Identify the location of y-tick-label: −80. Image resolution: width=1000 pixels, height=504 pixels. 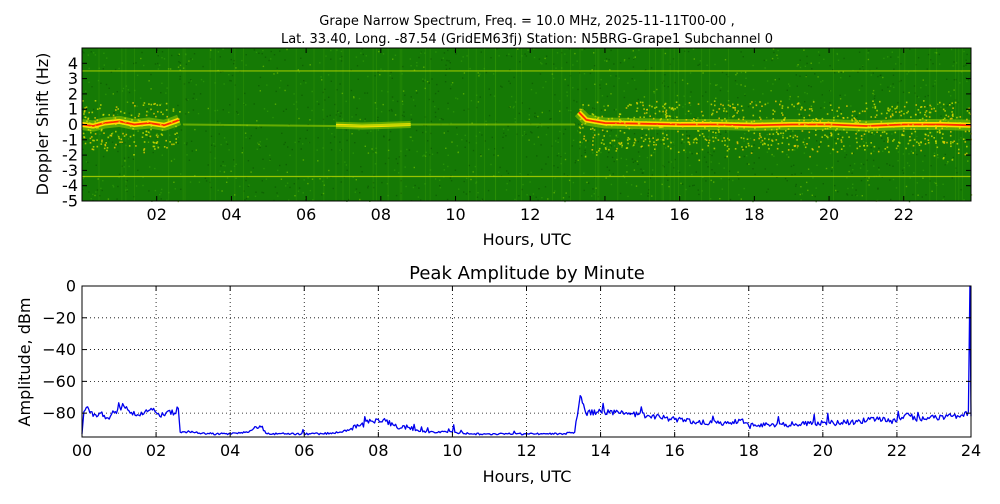
(59, 413).